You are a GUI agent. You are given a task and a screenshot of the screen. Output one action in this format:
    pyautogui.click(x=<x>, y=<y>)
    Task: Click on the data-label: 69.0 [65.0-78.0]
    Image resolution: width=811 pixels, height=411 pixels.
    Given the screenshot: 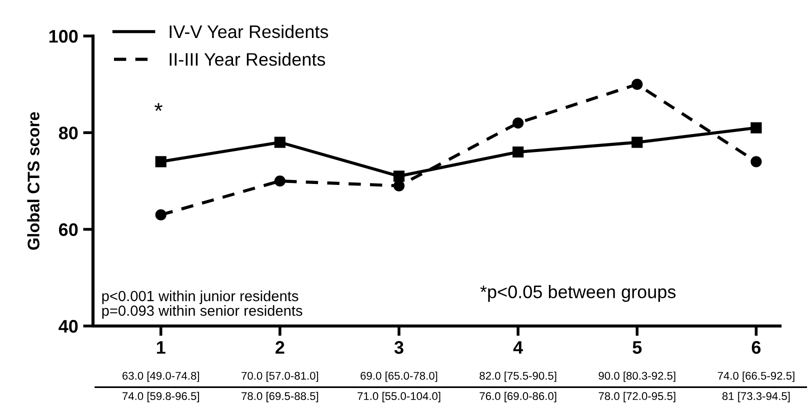 What is the action you would take?
    pyautogui.click(x=399, y=377)
    